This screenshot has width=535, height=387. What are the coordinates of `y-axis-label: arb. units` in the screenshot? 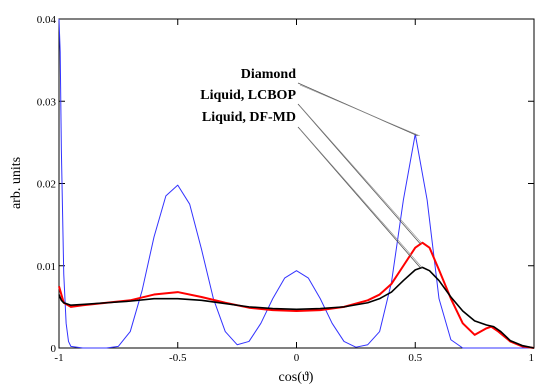 It's located at (16, 183).